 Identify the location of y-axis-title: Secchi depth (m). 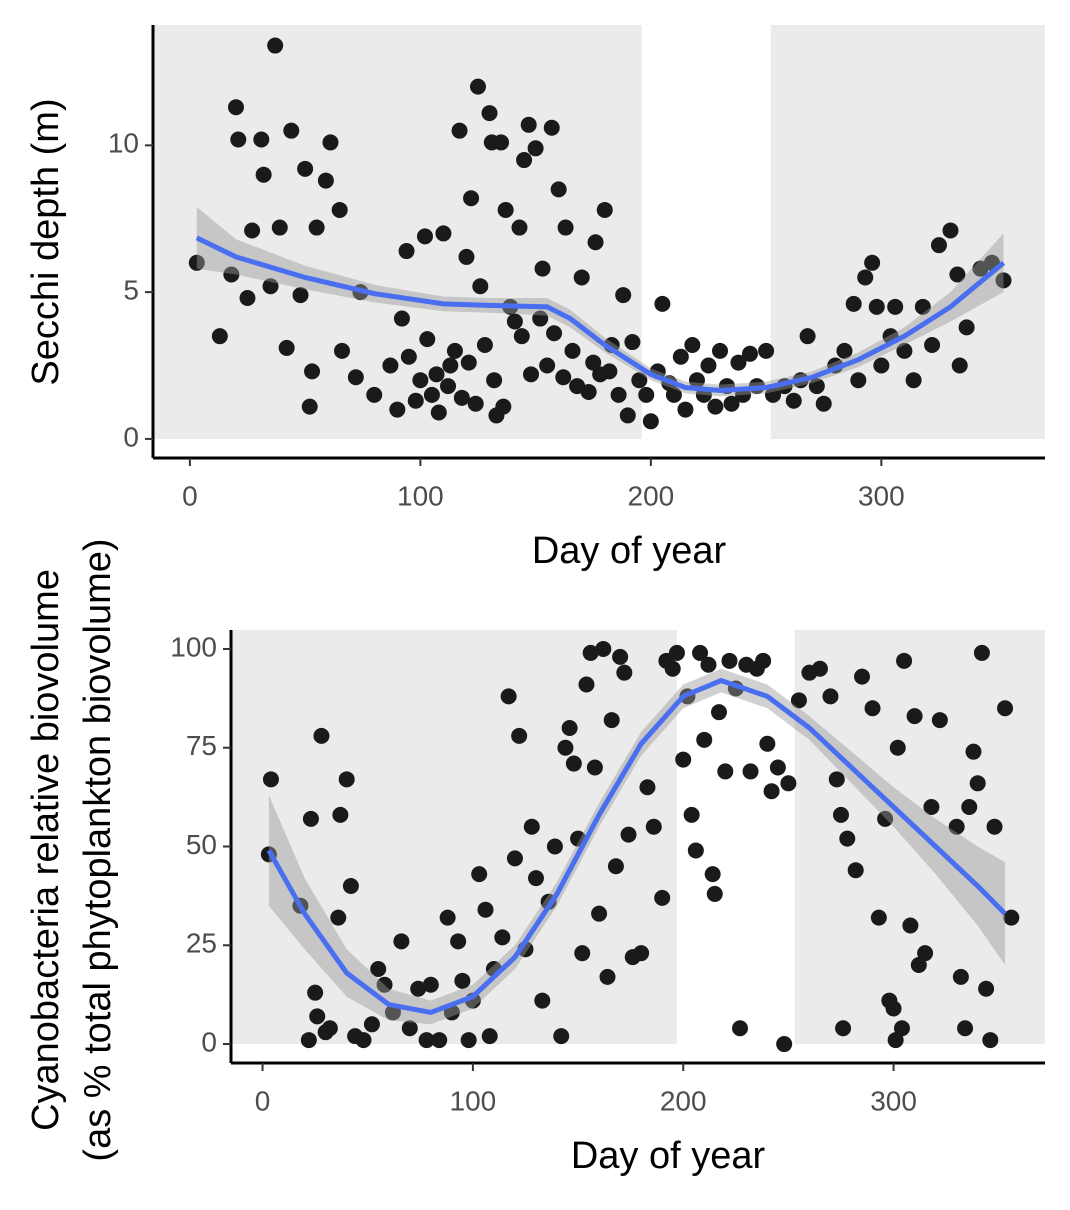
(46, 241).